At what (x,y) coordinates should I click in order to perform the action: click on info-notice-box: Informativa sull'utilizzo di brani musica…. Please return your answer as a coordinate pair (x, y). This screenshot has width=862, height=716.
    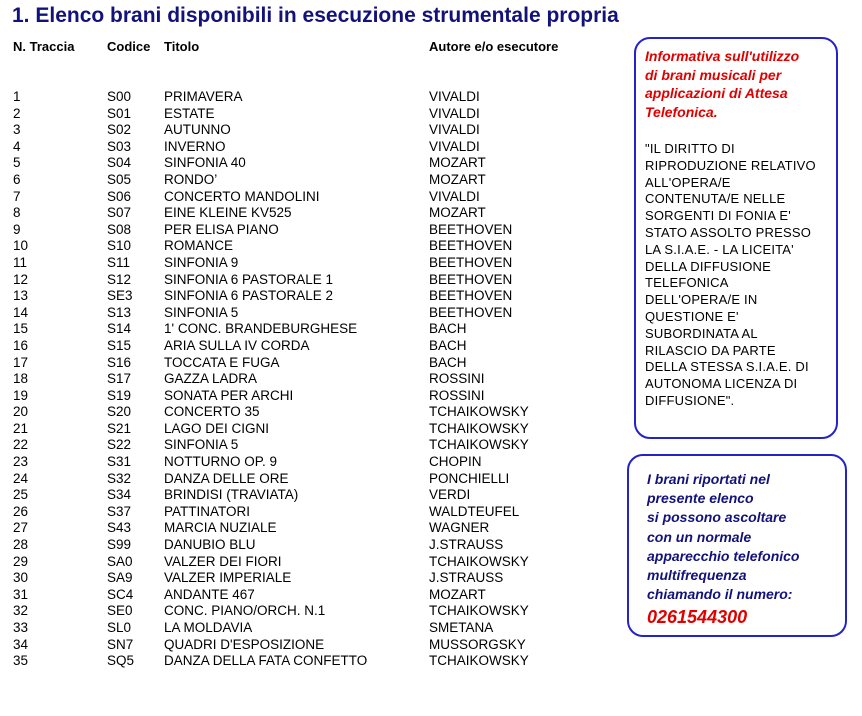
    Looking at the image, I should click on (736, 238).